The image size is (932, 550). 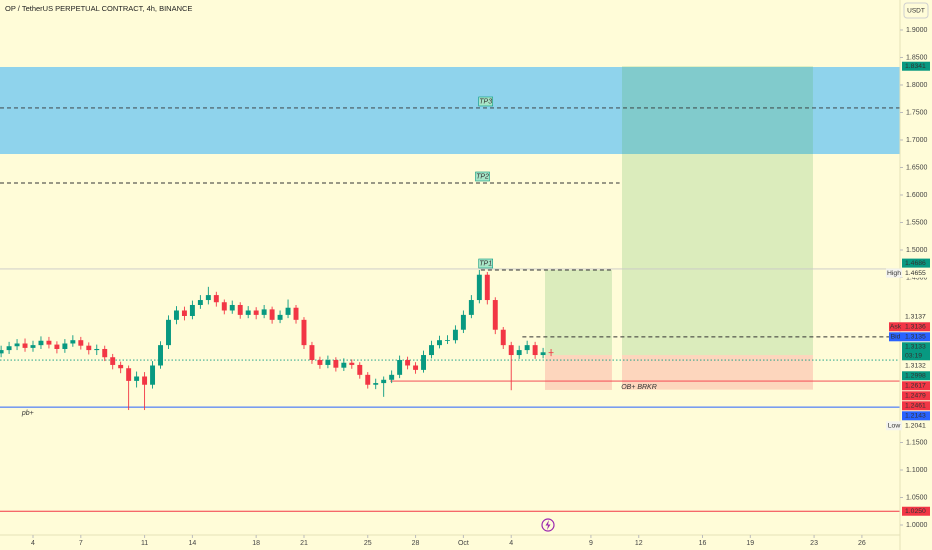 What do you see at coordinates (193, 543) in the screenshot?
I see `x-tick-label: 14` at bounding box center [193, 543].